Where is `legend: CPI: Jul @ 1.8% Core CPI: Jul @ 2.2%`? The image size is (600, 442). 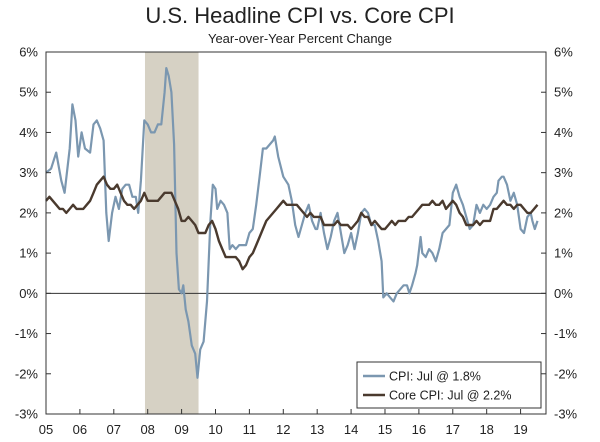 legend: CPI: Jul @ 1.8% Core CPI: Jul @ 2.2% is located at coordinates (449, 385).